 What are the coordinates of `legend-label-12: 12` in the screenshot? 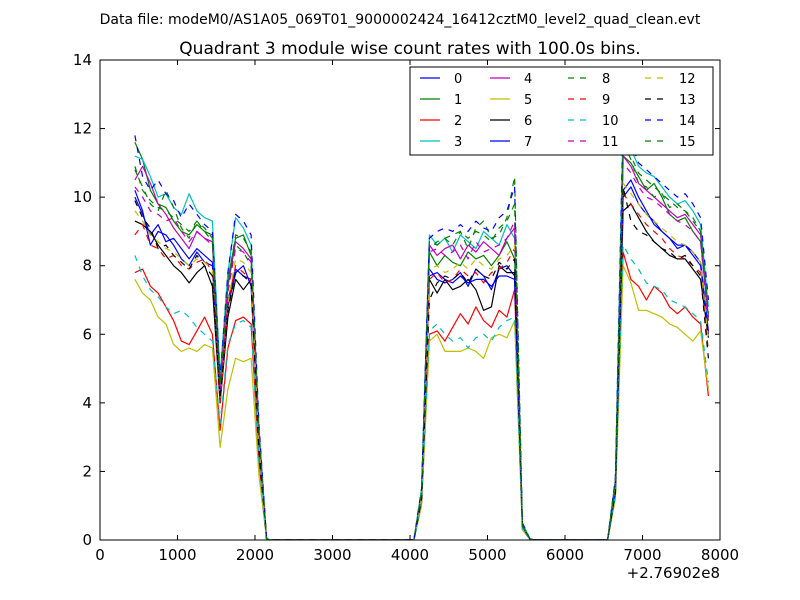 It's located at (687, 79).